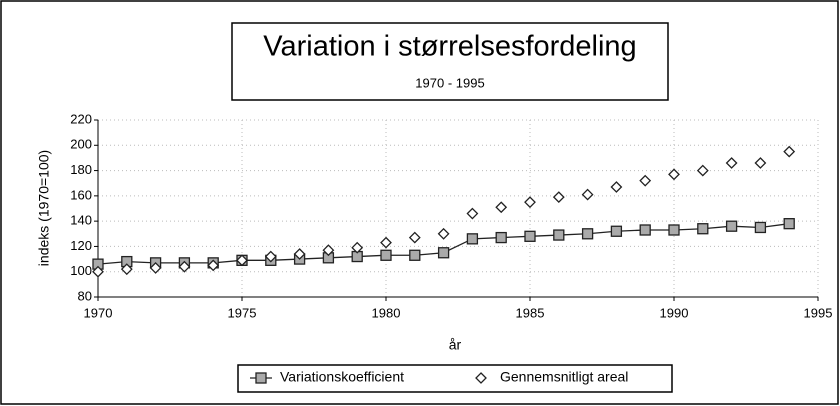 Image resolution: width=840 pixels, height=406 pixels. I want to click on y-tick-label: 220, so click(81, 118).